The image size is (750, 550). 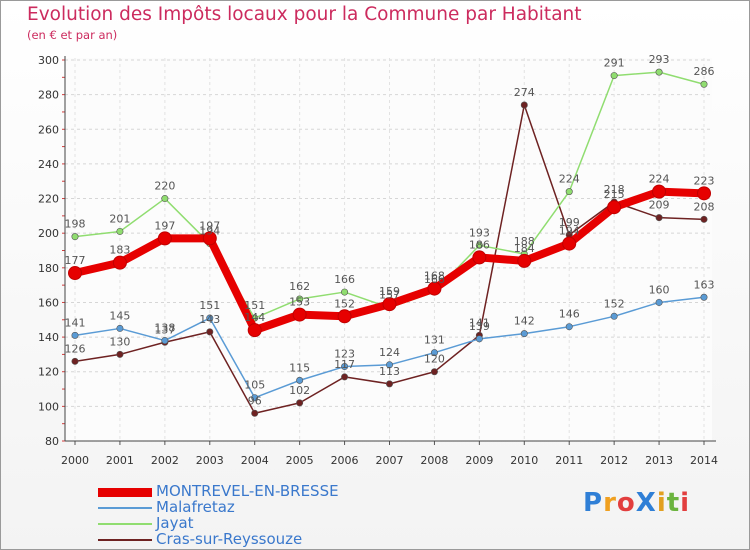 I want to click on data-label: 184, so click(x=524, y=248).